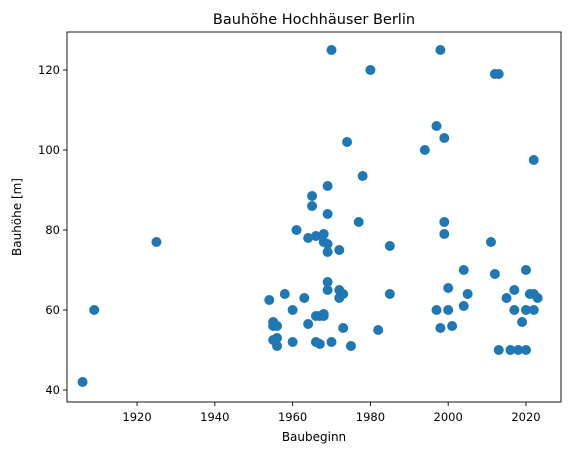 This screenshot has width=571, height=455. What do you see at coordinates (448, 417) in the screenshot?
I see `x-tick-label-2000: 2000` at bounding box center [448, 417].